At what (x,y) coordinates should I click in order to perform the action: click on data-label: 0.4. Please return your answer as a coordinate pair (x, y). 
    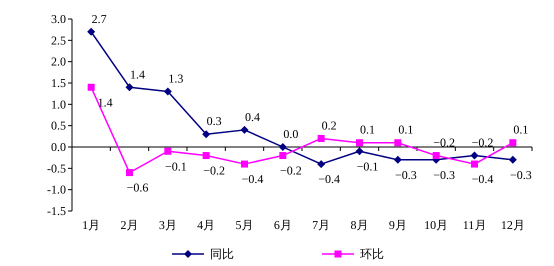
    Looking at the image, I should click on (252, 117).